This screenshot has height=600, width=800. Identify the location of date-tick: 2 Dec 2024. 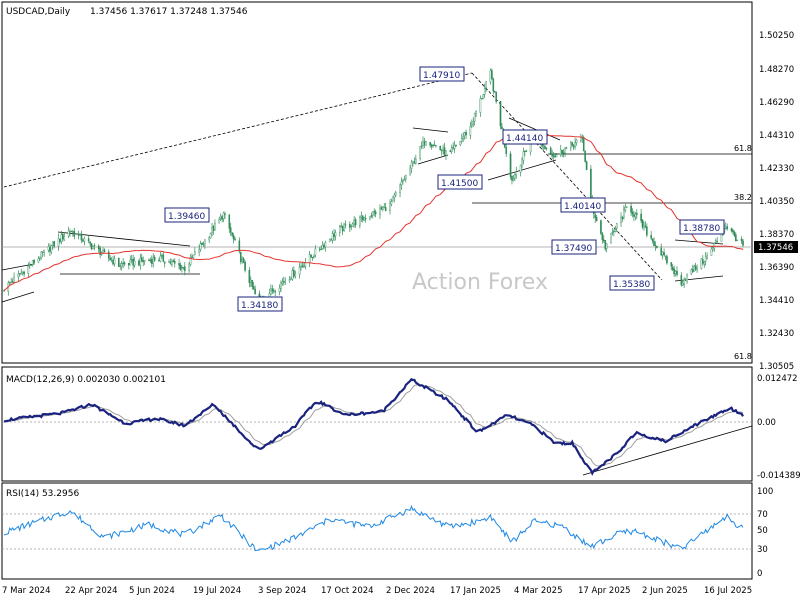
(410, 591).